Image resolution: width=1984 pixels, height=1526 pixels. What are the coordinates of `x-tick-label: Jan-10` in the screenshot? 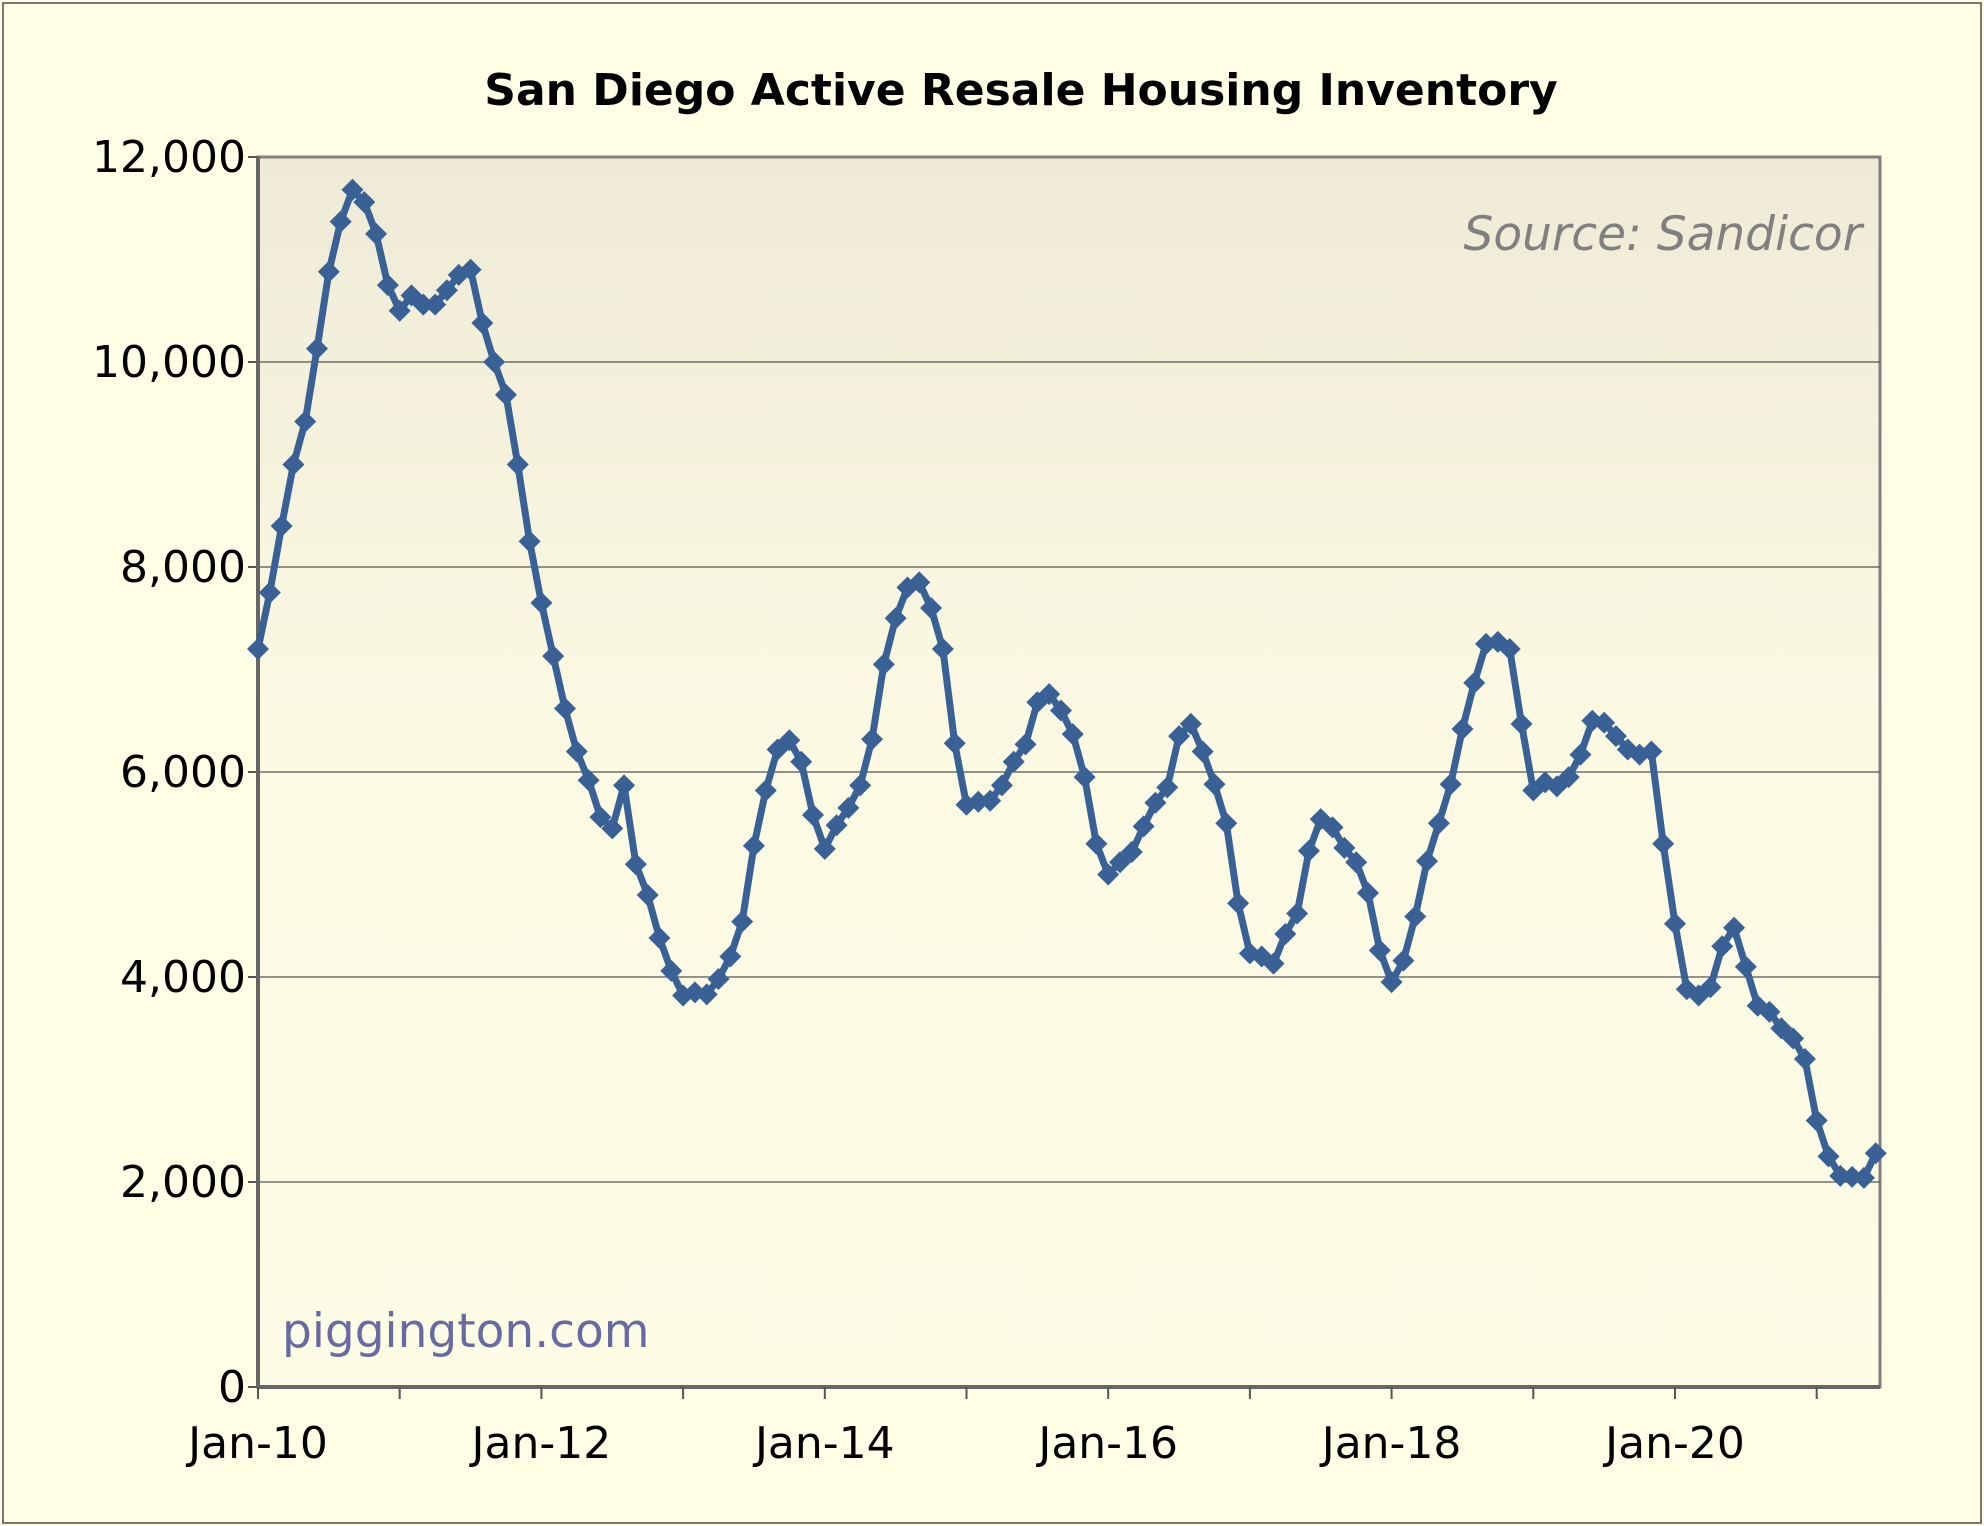 It's located at (256, 1443).